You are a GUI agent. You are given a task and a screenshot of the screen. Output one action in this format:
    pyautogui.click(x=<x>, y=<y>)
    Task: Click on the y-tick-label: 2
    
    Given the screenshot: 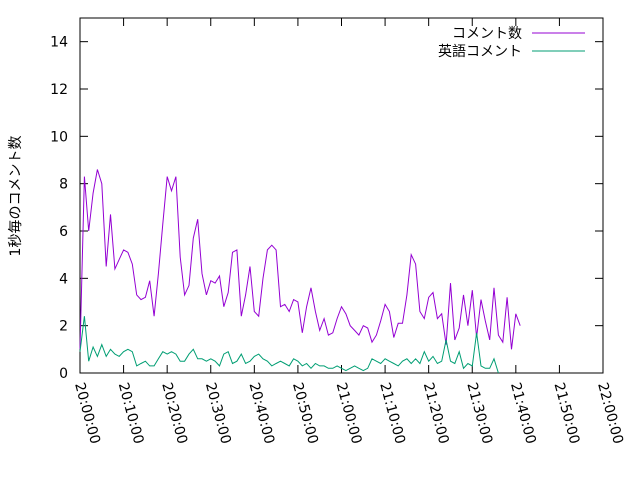 What is the action you would take?
    pyautogui.click(x=63, y=327)
    